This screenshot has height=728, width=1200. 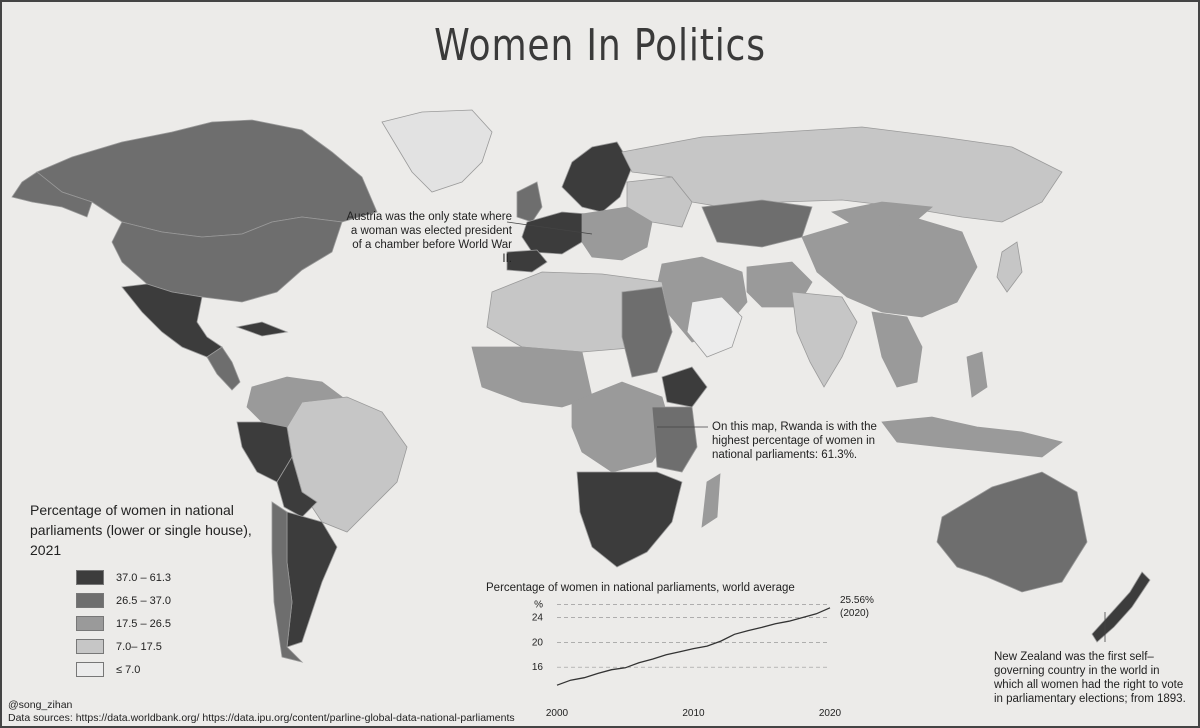 I want to click on legend-item: 26.5 – 37.0, so click(x=178, y=600).